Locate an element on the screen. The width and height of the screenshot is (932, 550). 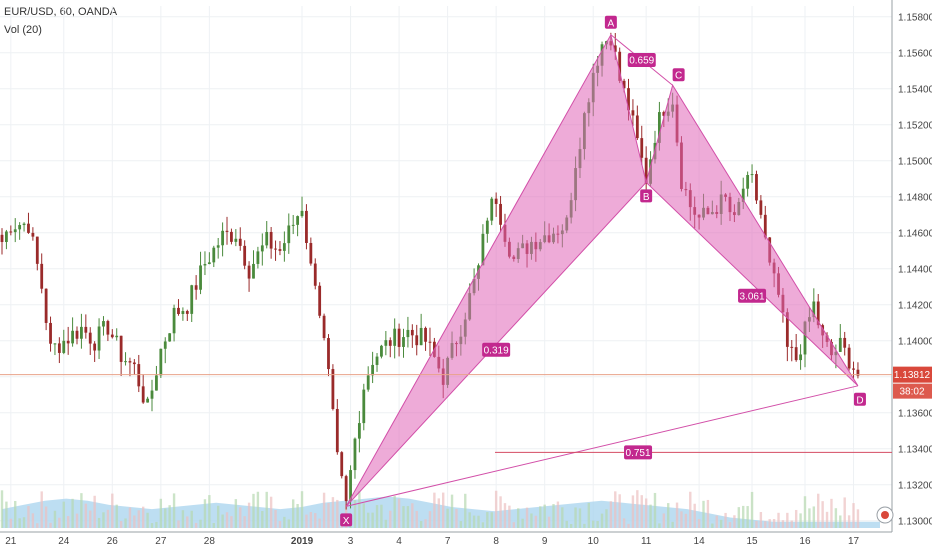
y-tick-label: 1.13200 is located at coordinates (915, 485).